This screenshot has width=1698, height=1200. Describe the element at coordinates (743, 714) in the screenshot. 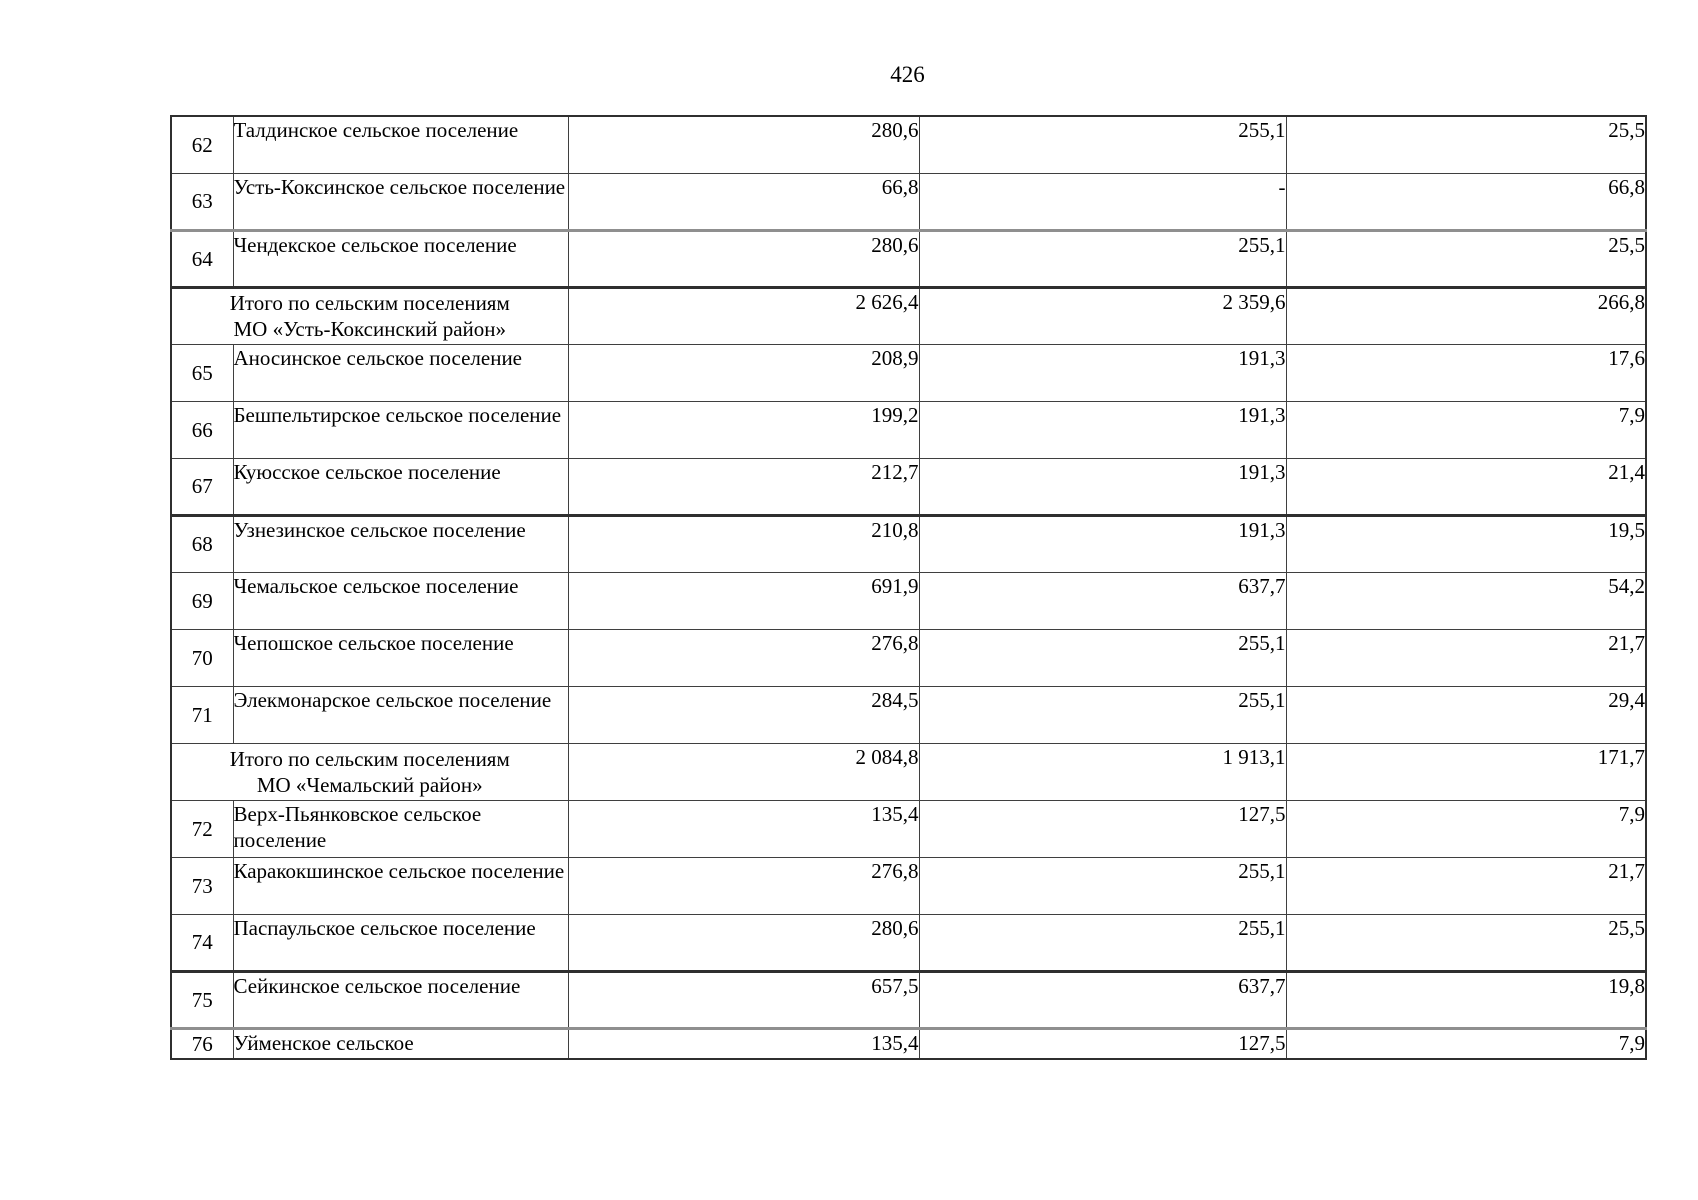

I see `value-cell-1: 284,5` at that location.